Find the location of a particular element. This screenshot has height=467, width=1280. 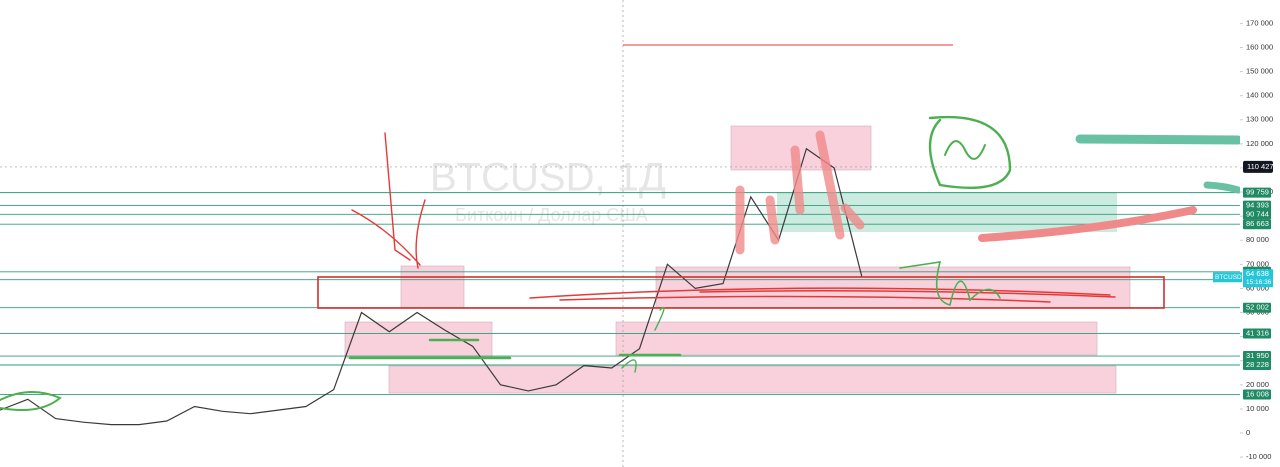

level-label: 41 316 is located at coordinates (1257, 332).